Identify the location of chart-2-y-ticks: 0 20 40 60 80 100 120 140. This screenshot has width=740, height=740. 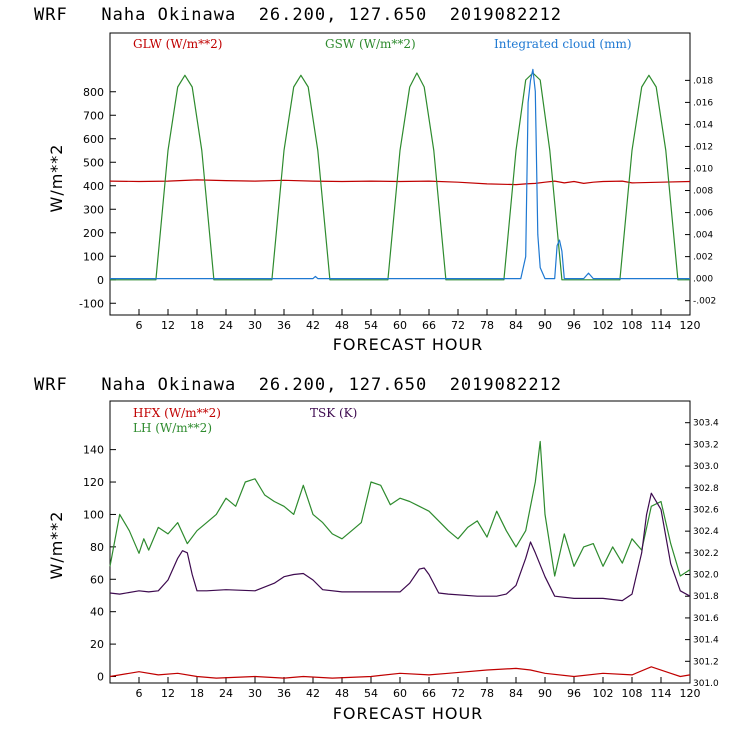
(99, 564).